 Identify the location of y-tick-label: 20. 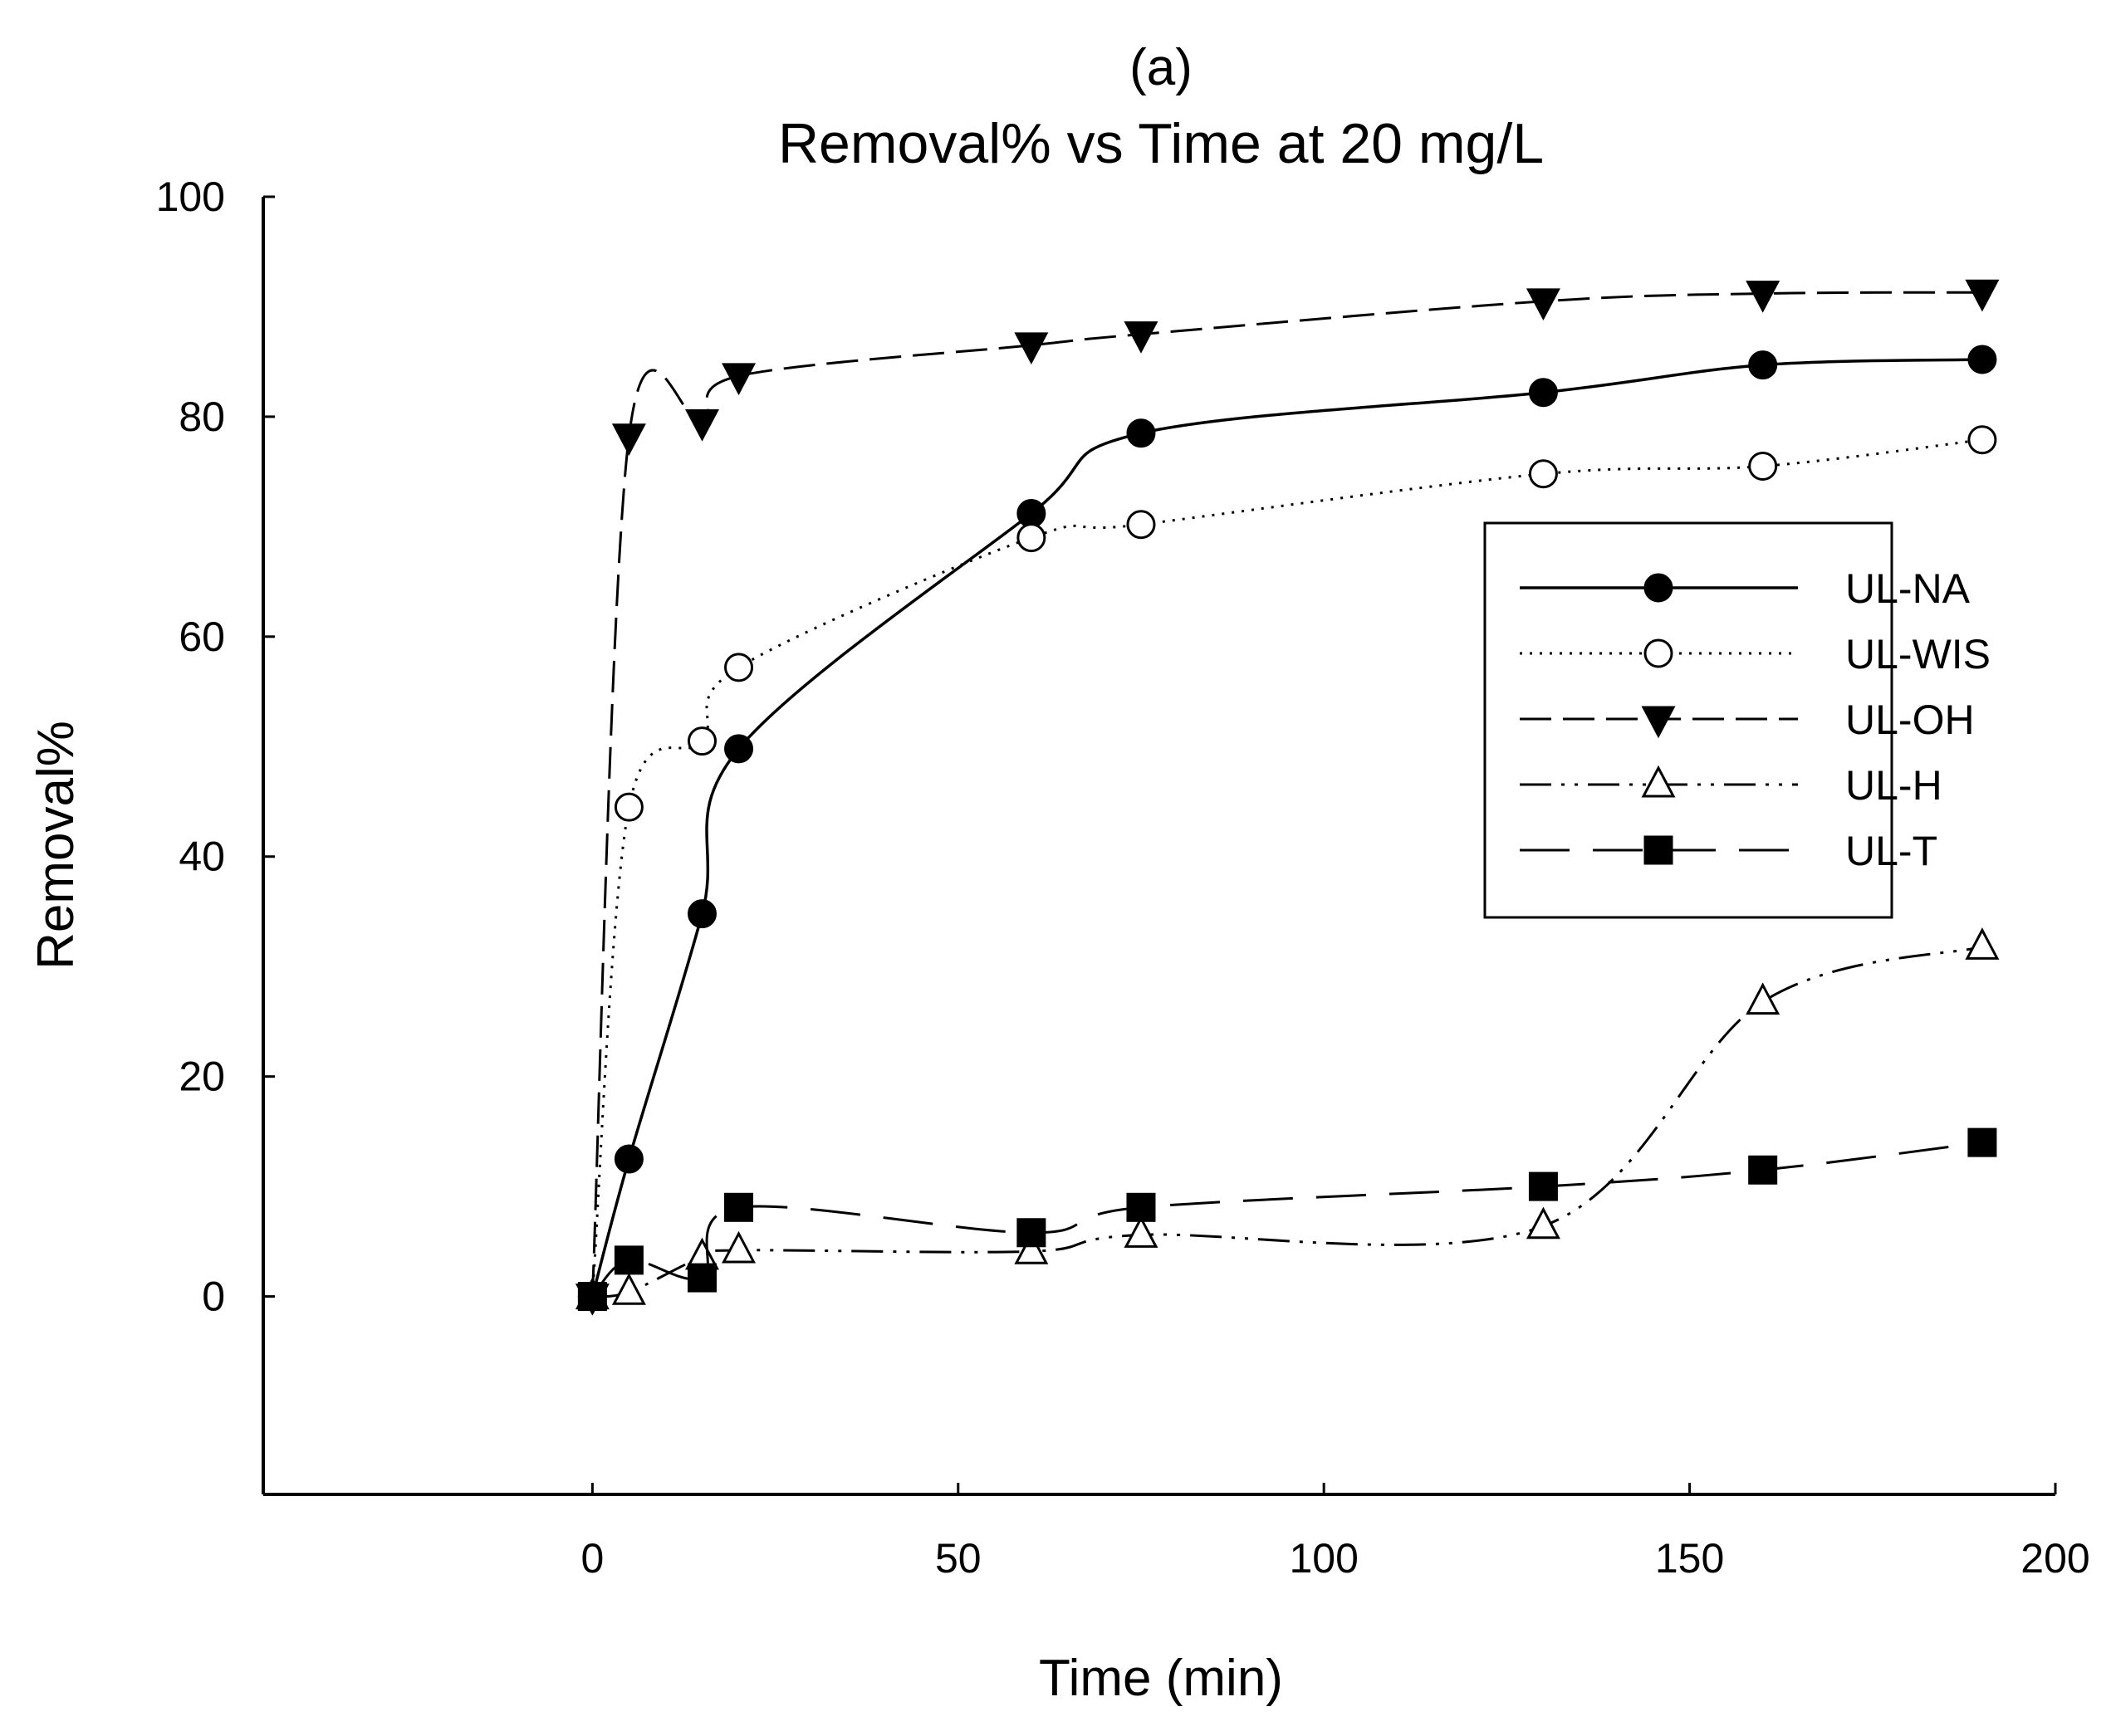
(202, 1077).